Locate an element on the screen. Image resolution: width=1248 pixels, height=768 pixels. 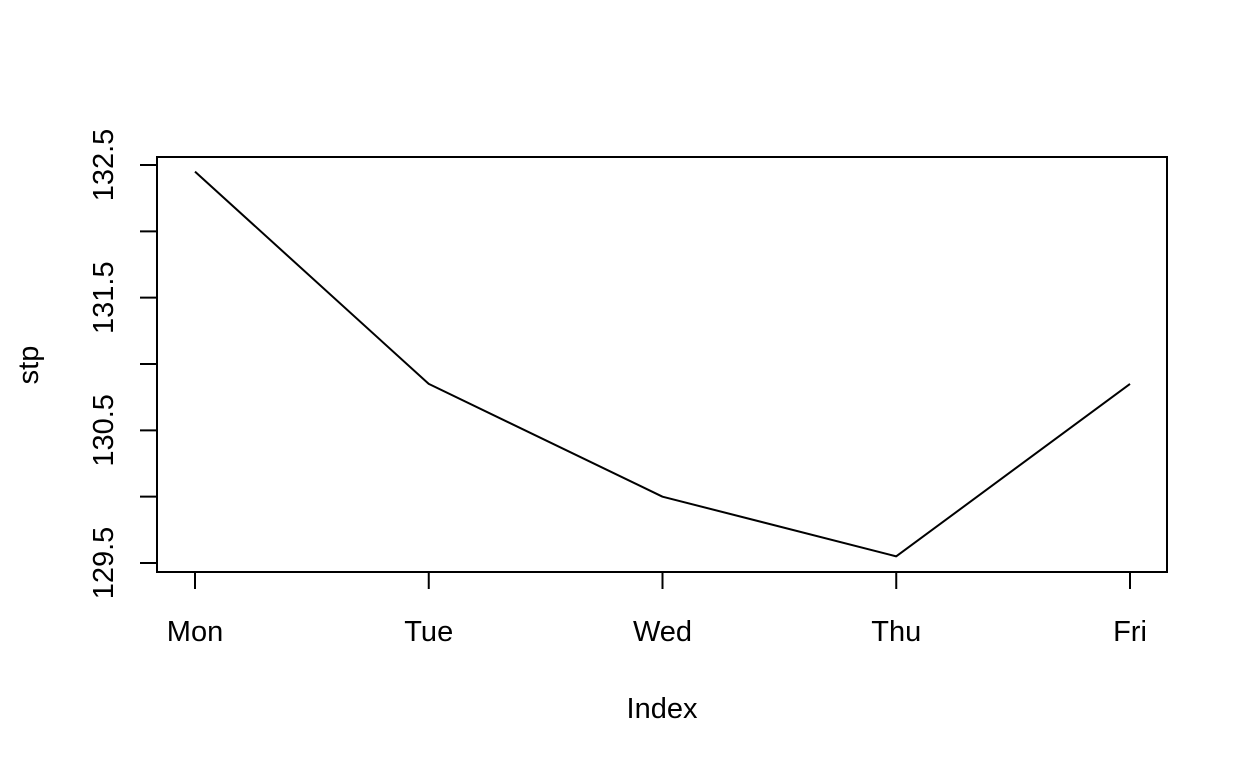
y-tick-label: 129.5 is located at coordinates (104, 563).